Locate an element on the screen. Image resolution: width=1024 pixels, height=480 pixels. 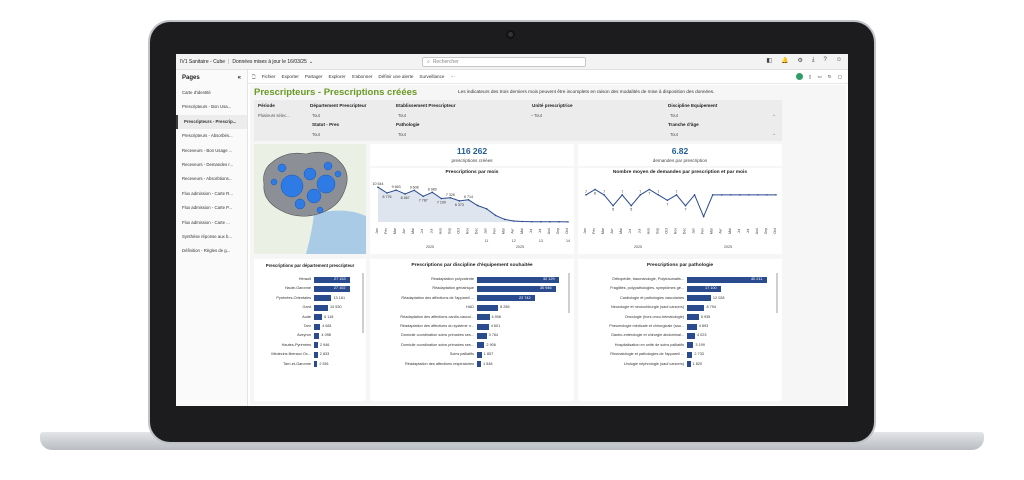
explore-button: Explorer is located at coordinates (337, 76).